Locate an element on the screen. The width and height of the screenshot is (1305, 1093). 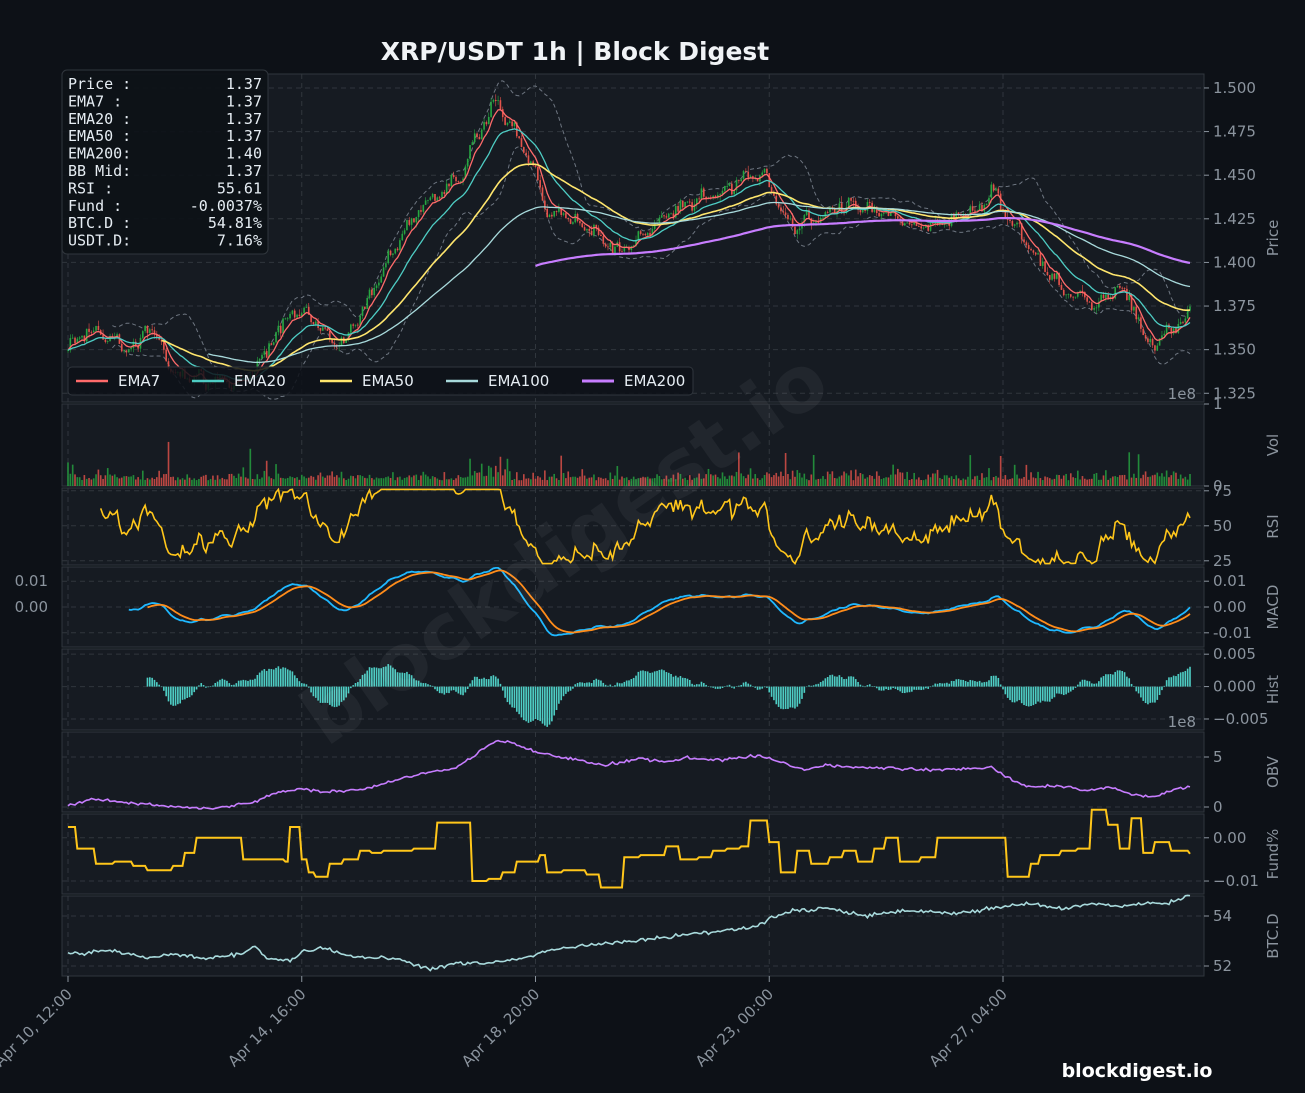
info-value: -0.0037% is located at coordinates (226, 206).